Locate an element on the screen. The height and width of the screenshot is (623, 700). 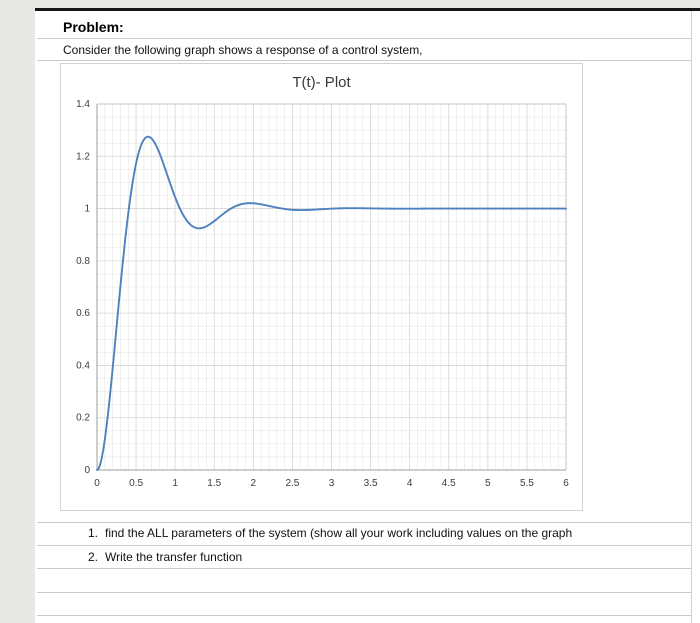
y-tick-label: 0.8 is located at coordinates (83, 261).